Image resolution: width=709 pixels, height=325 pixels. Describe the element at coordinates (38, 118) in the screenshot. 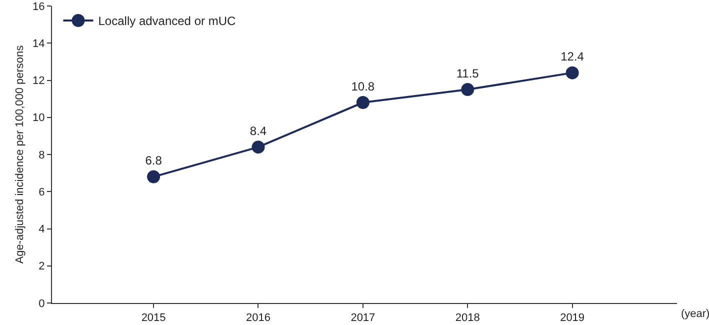

I see `y-tick-label: 10` at that location.